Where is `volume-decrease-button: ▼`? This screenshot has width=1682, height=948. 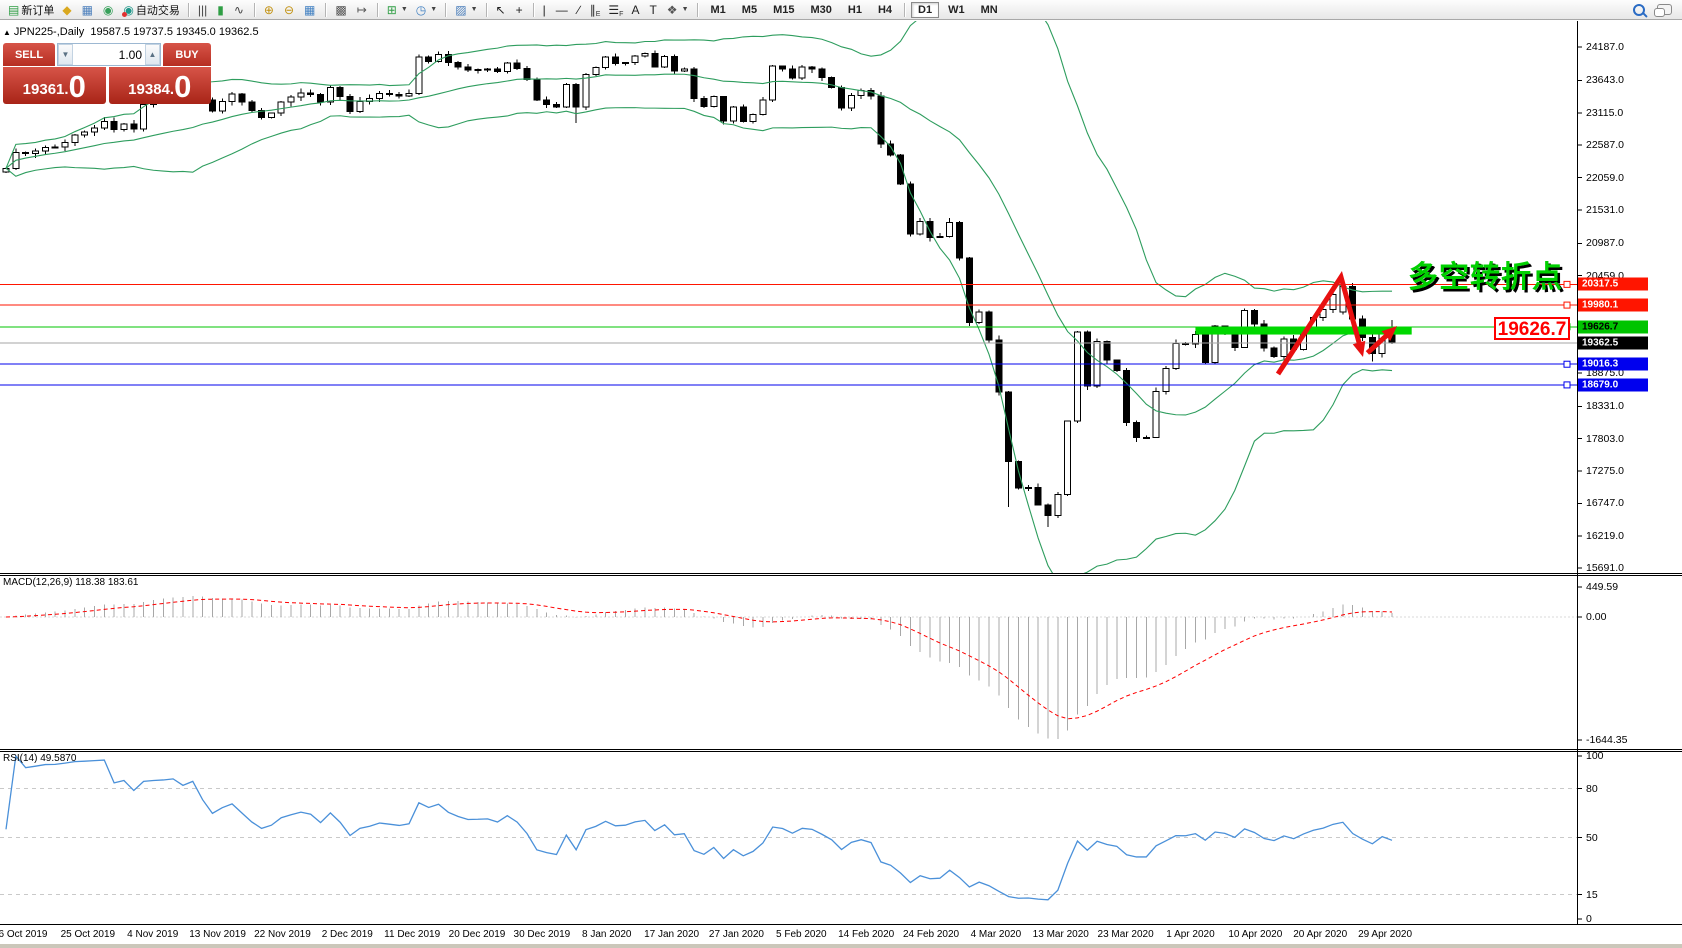 volume-decrease-button: ▼ is located at coordinates (65, 54).